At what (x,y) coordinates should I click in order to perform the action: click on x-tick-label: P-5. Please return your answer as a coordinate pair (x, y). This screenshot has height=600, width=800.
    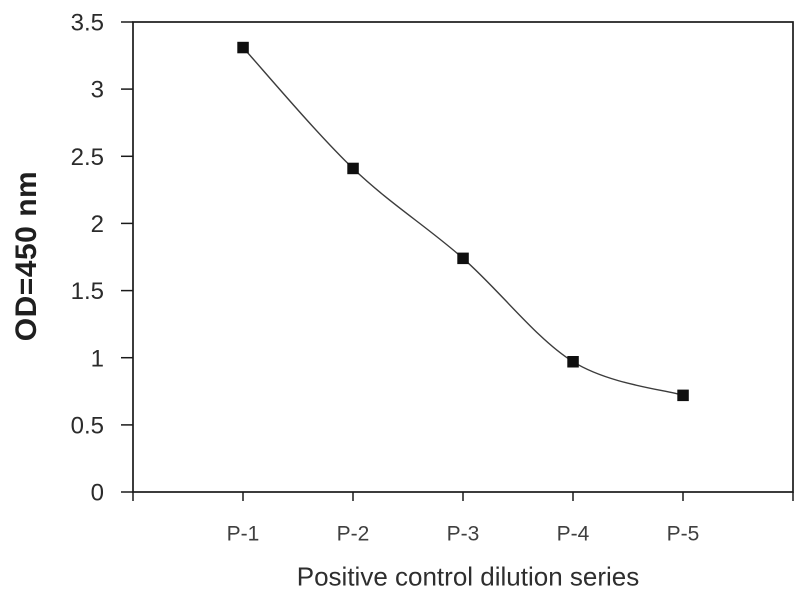
    Looking at the image, I should click on (683, 534).